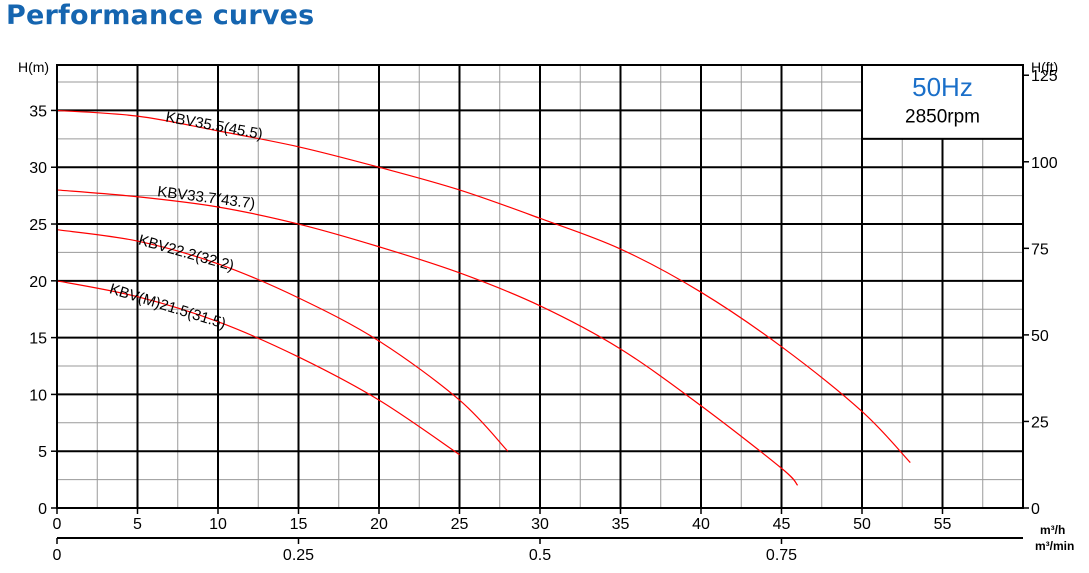 The width and height of the screenshot is (1089, 573). I want to click on y2-axis-ticks: 0 25 50 75 100 125, so click(1040, 293).